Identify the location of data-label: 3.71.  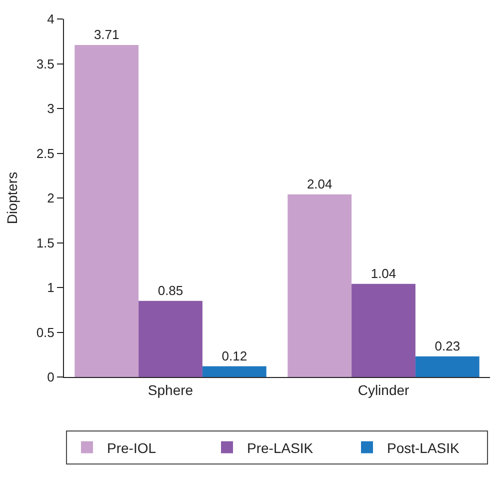
(107, 34).